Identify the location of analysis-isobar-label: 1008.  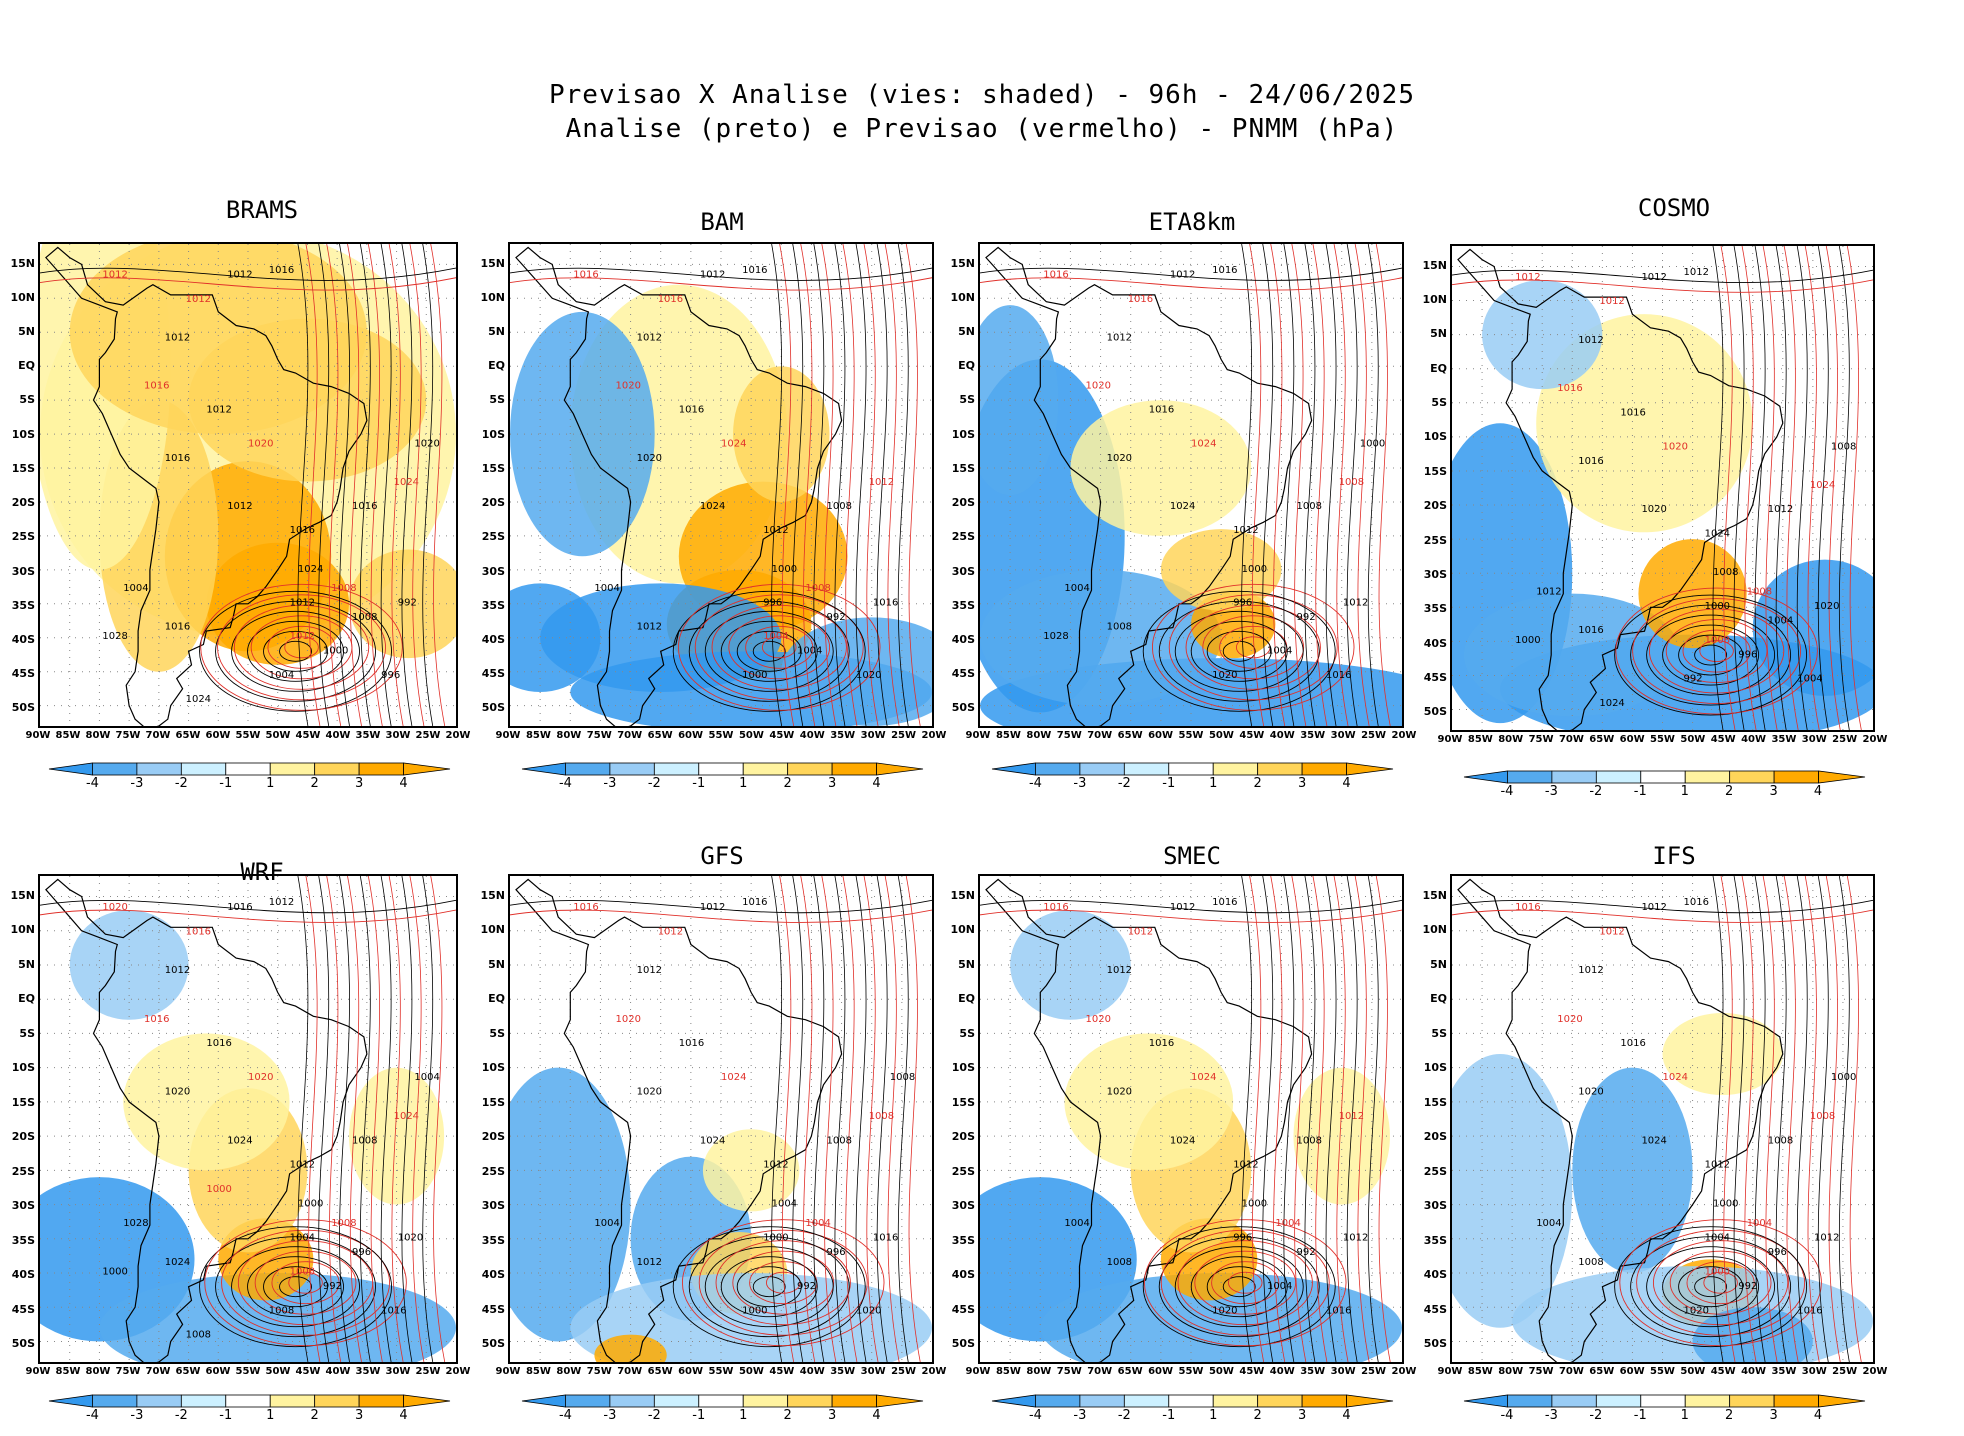
(1725, 572).